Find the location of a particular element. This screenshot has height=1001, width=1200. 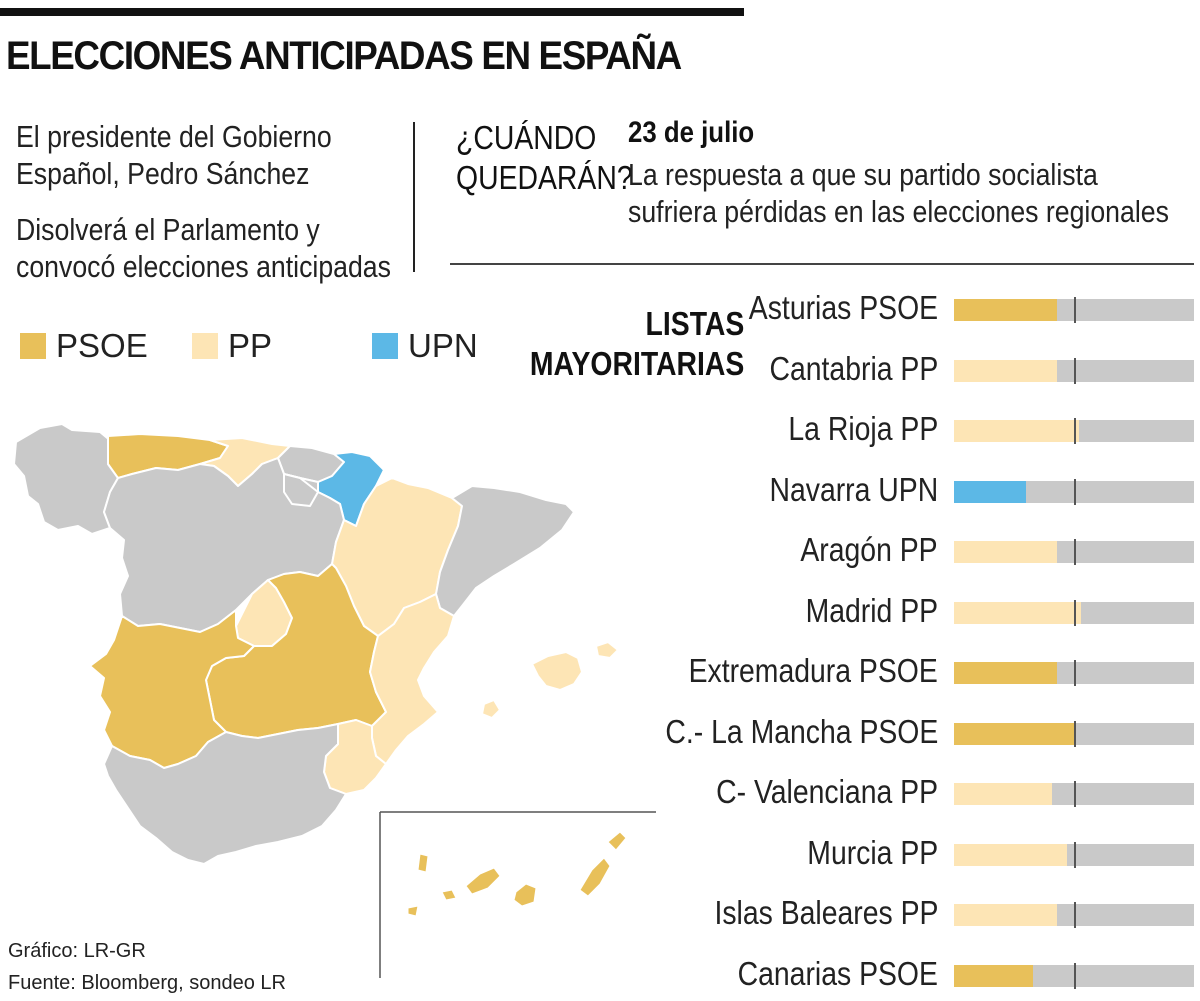

island-el-hierro is located at coordinates (413, 911).